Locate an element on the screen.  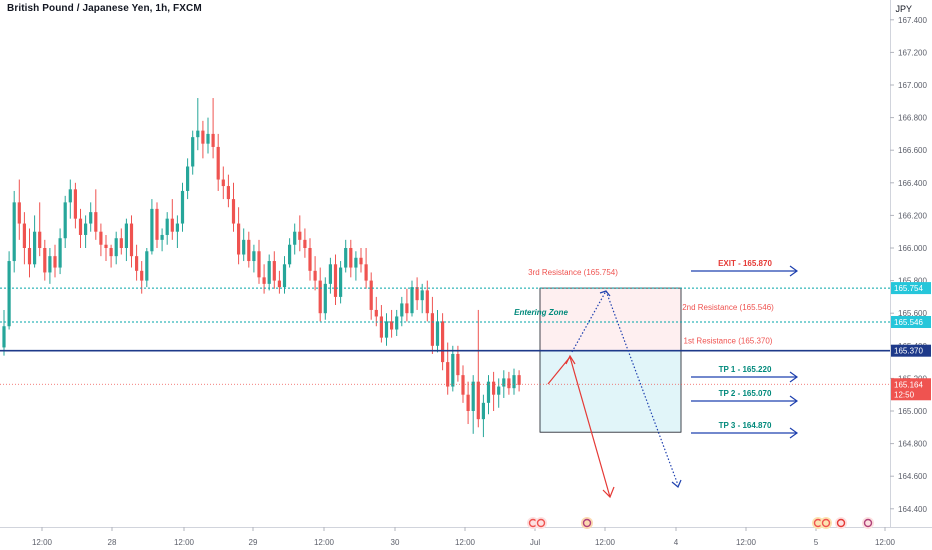
target-zone is located at coordinates (610, 391).